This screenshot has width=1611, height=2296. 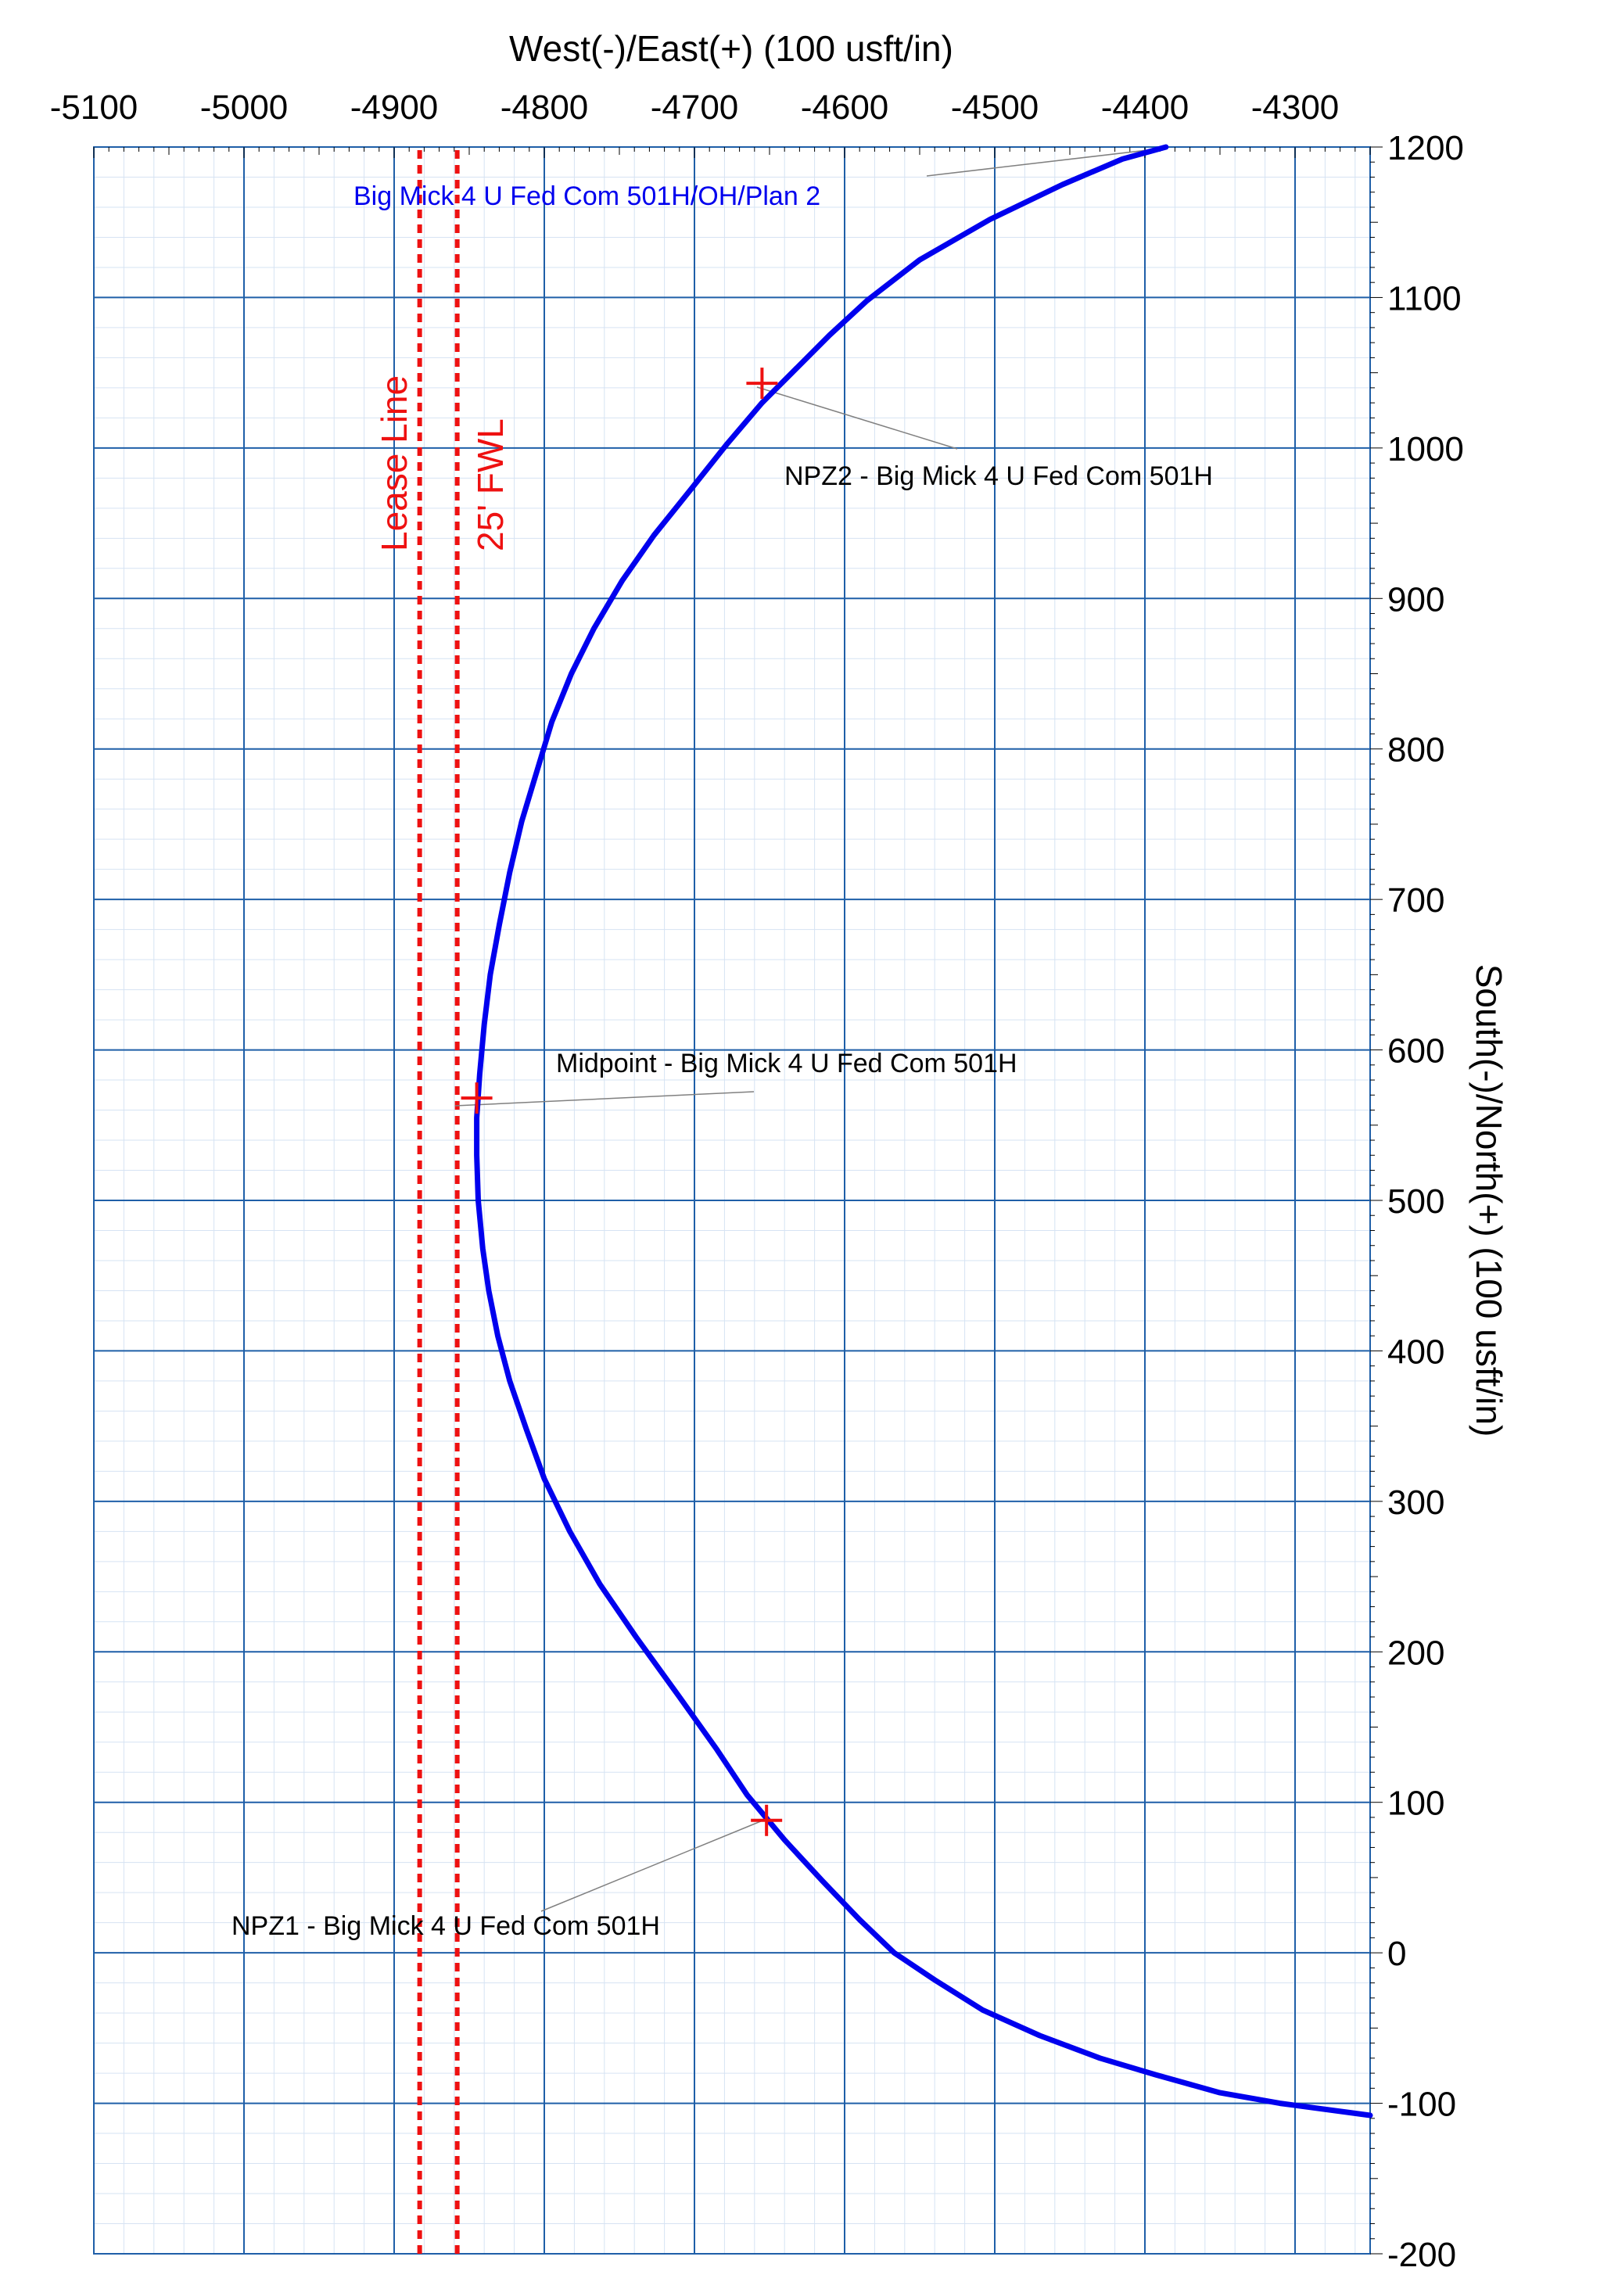 I want to click on y-tick-label: 800, so click(x=1415, y=750).